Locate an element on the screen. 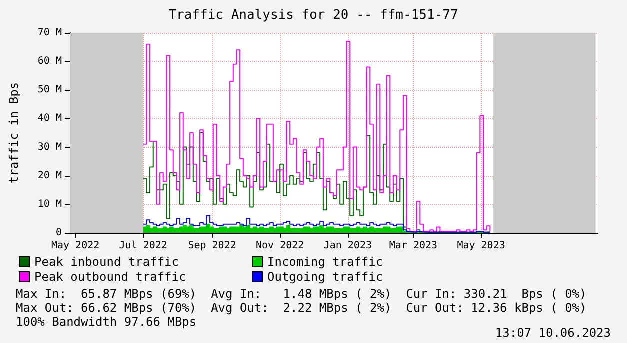 The width and height of the screenshot is (627, 343). y-tick-label: 50 M is located at coordinates (50, 90).